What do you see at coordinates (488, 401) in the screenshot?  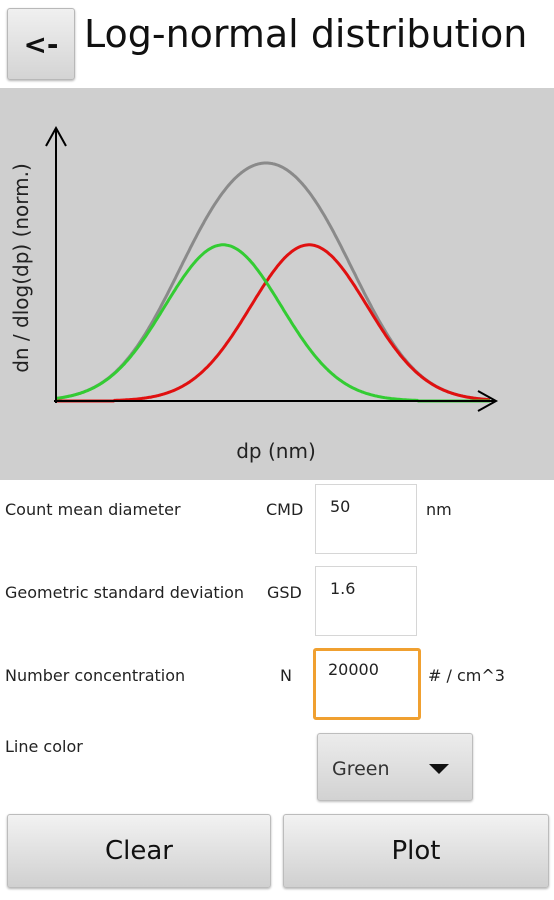 I see `x-axis-arrow` at bounding box center [488, 401].